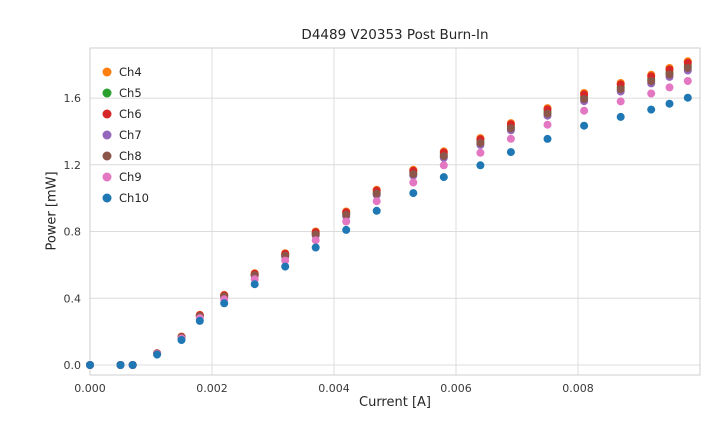 Image resolution: width=720 pixels, height=432 pixels. Describe the element at coordinates (578, 388) in the screenshot. I see `x-tick-label: 0.008` at that location.